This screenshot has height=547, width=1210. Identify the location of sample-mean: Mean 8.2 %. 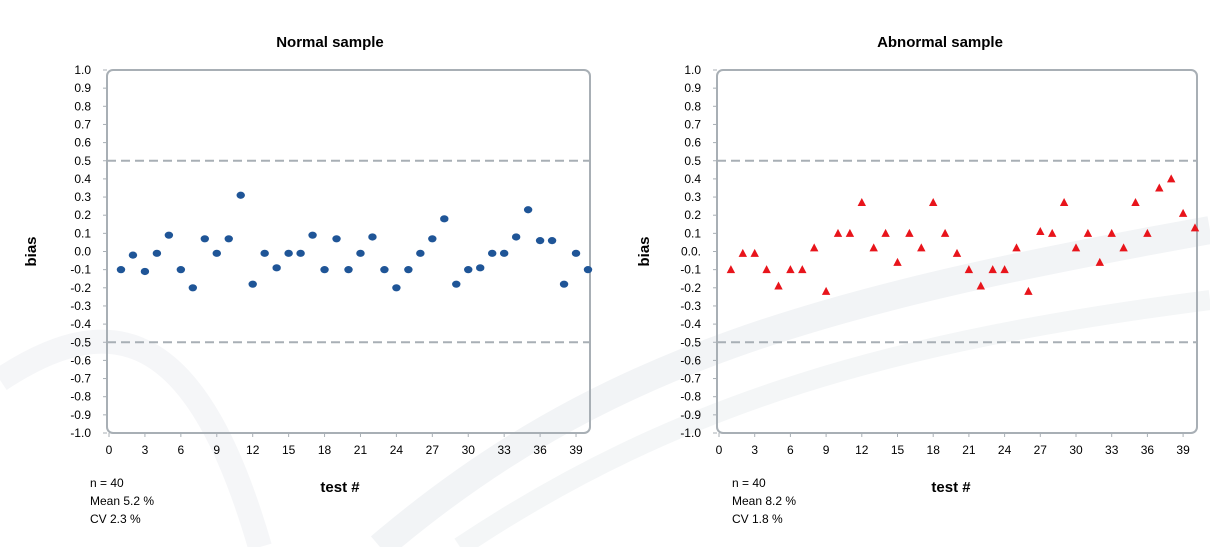
(764, 501).